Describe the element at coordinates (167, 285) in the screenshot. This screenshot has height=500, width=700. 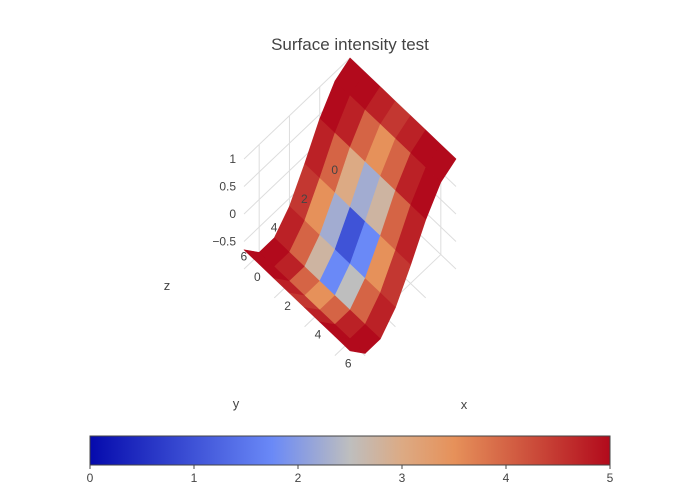
I see `z-axis-title: z` at that location.